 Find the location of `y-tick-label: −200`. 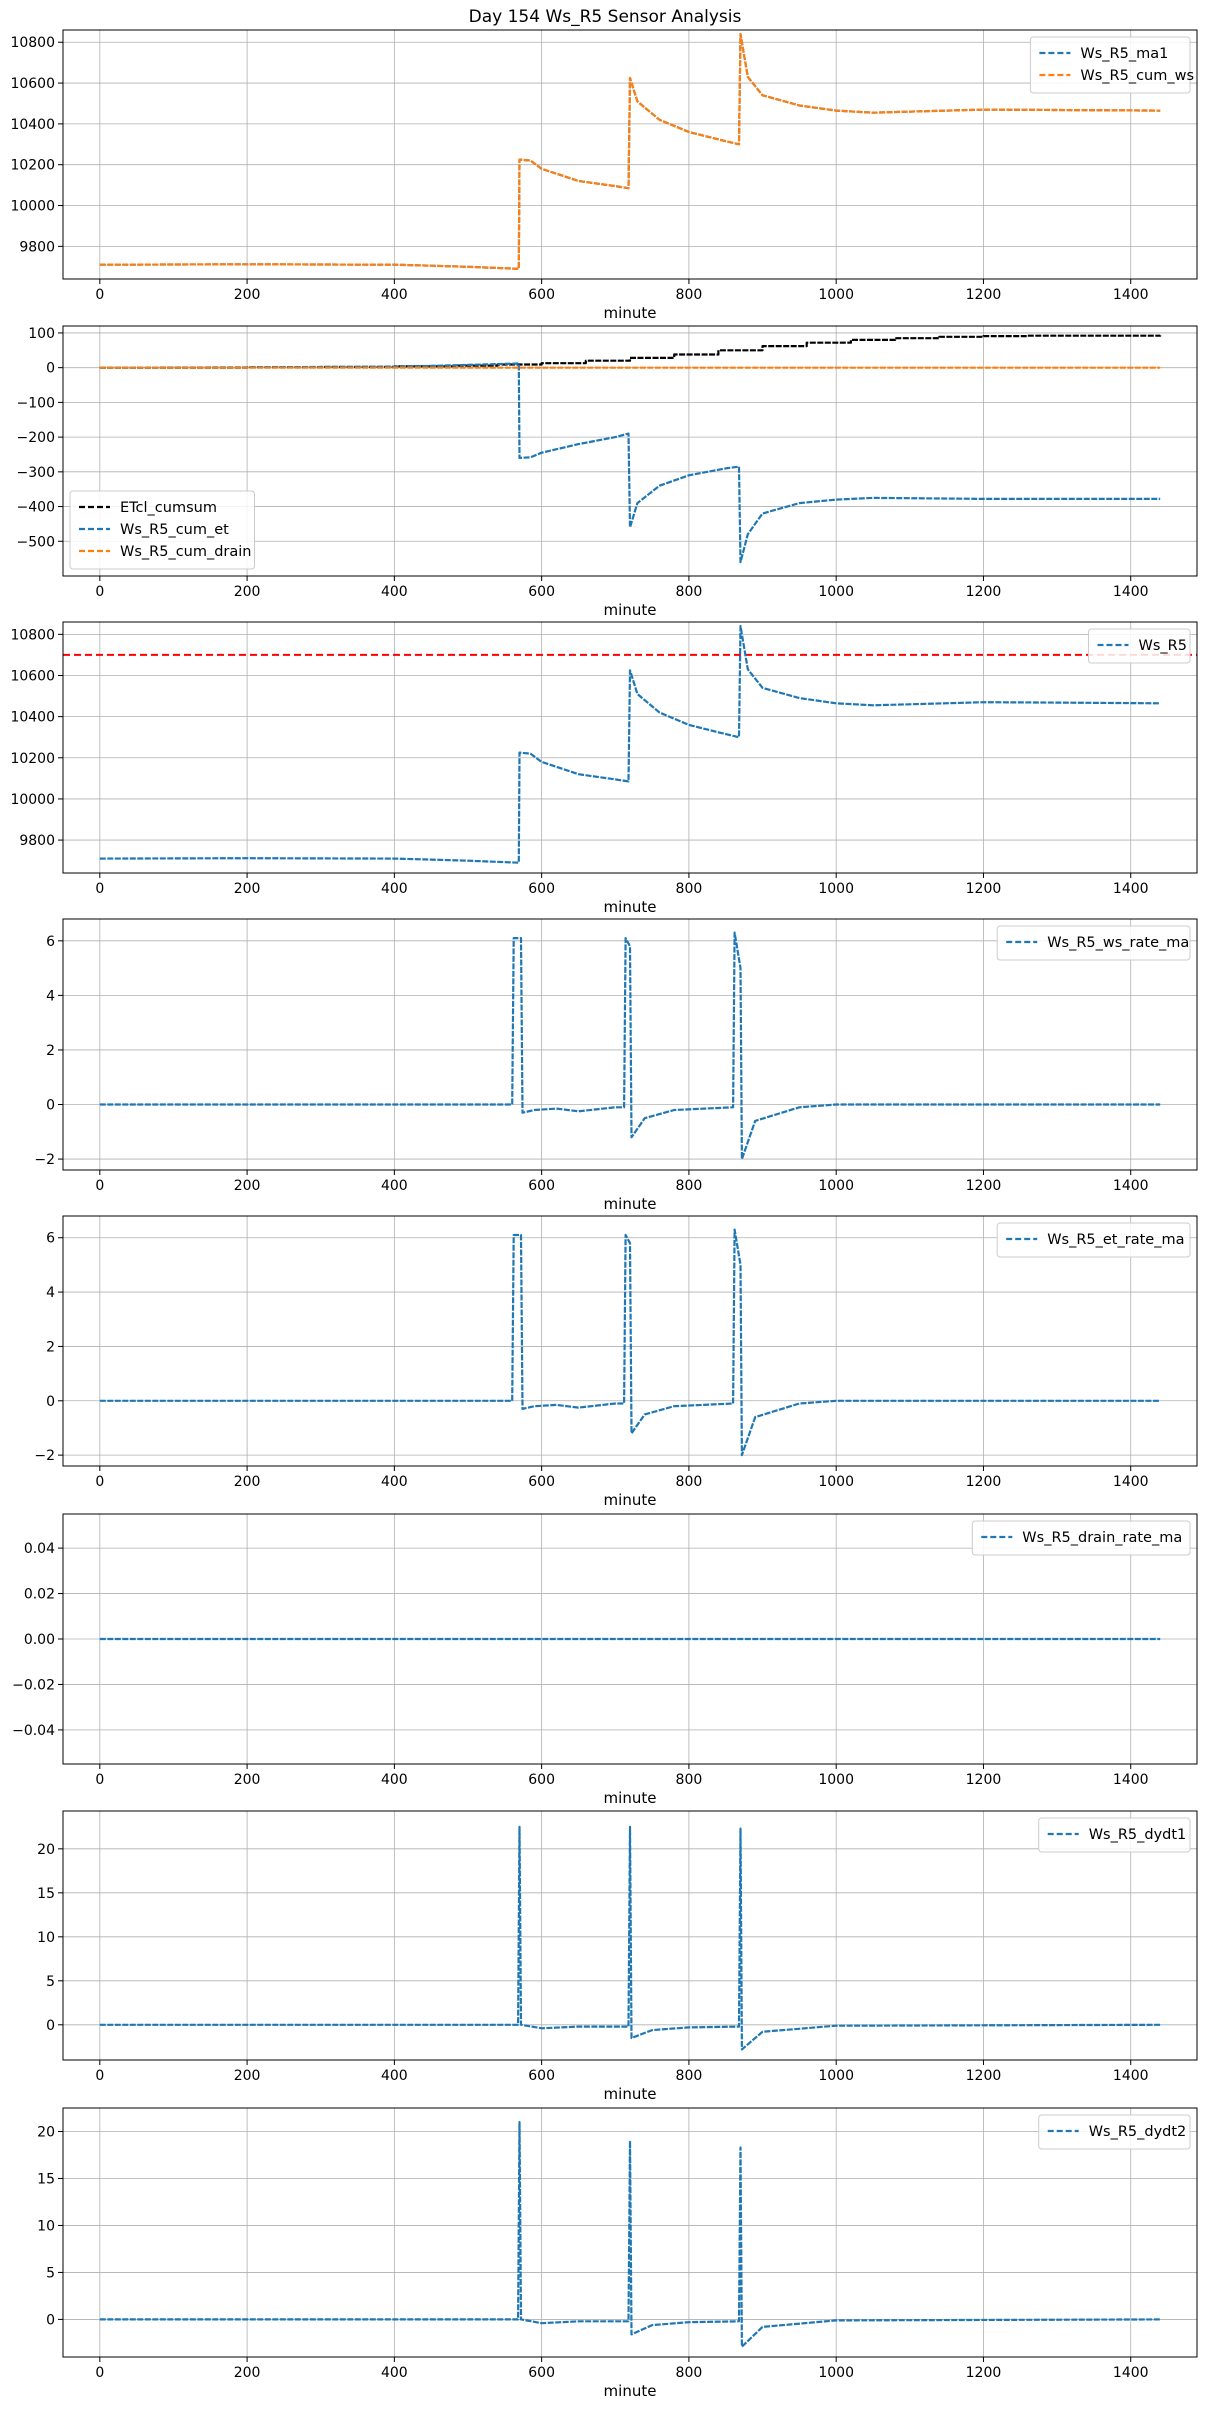

y-tick-label: −200 is located at coordinates (36, 438).